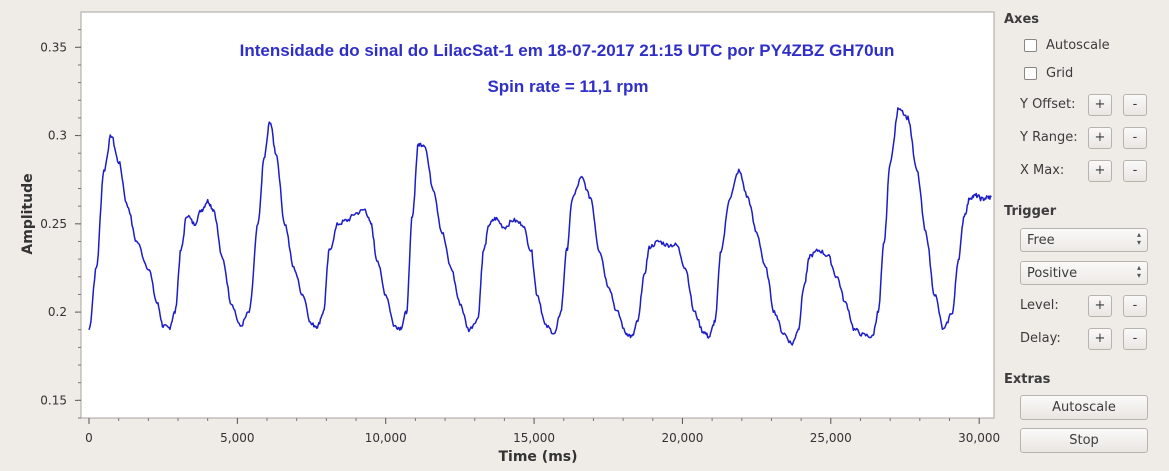 Image resolution: width=1169 pixels, height=471 pixels. What do you see at coordinates (1084, 240) in the screenshot?
I see `trigger-mode-select: Free ▴ ▾` at bounding box center [1084, 240].